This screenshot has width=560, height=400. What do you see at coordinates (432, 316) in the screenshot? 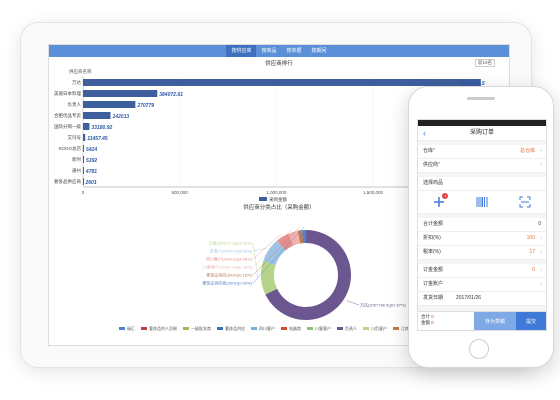
I see `footer-total-value: 0` at bounding box center [432, 316].